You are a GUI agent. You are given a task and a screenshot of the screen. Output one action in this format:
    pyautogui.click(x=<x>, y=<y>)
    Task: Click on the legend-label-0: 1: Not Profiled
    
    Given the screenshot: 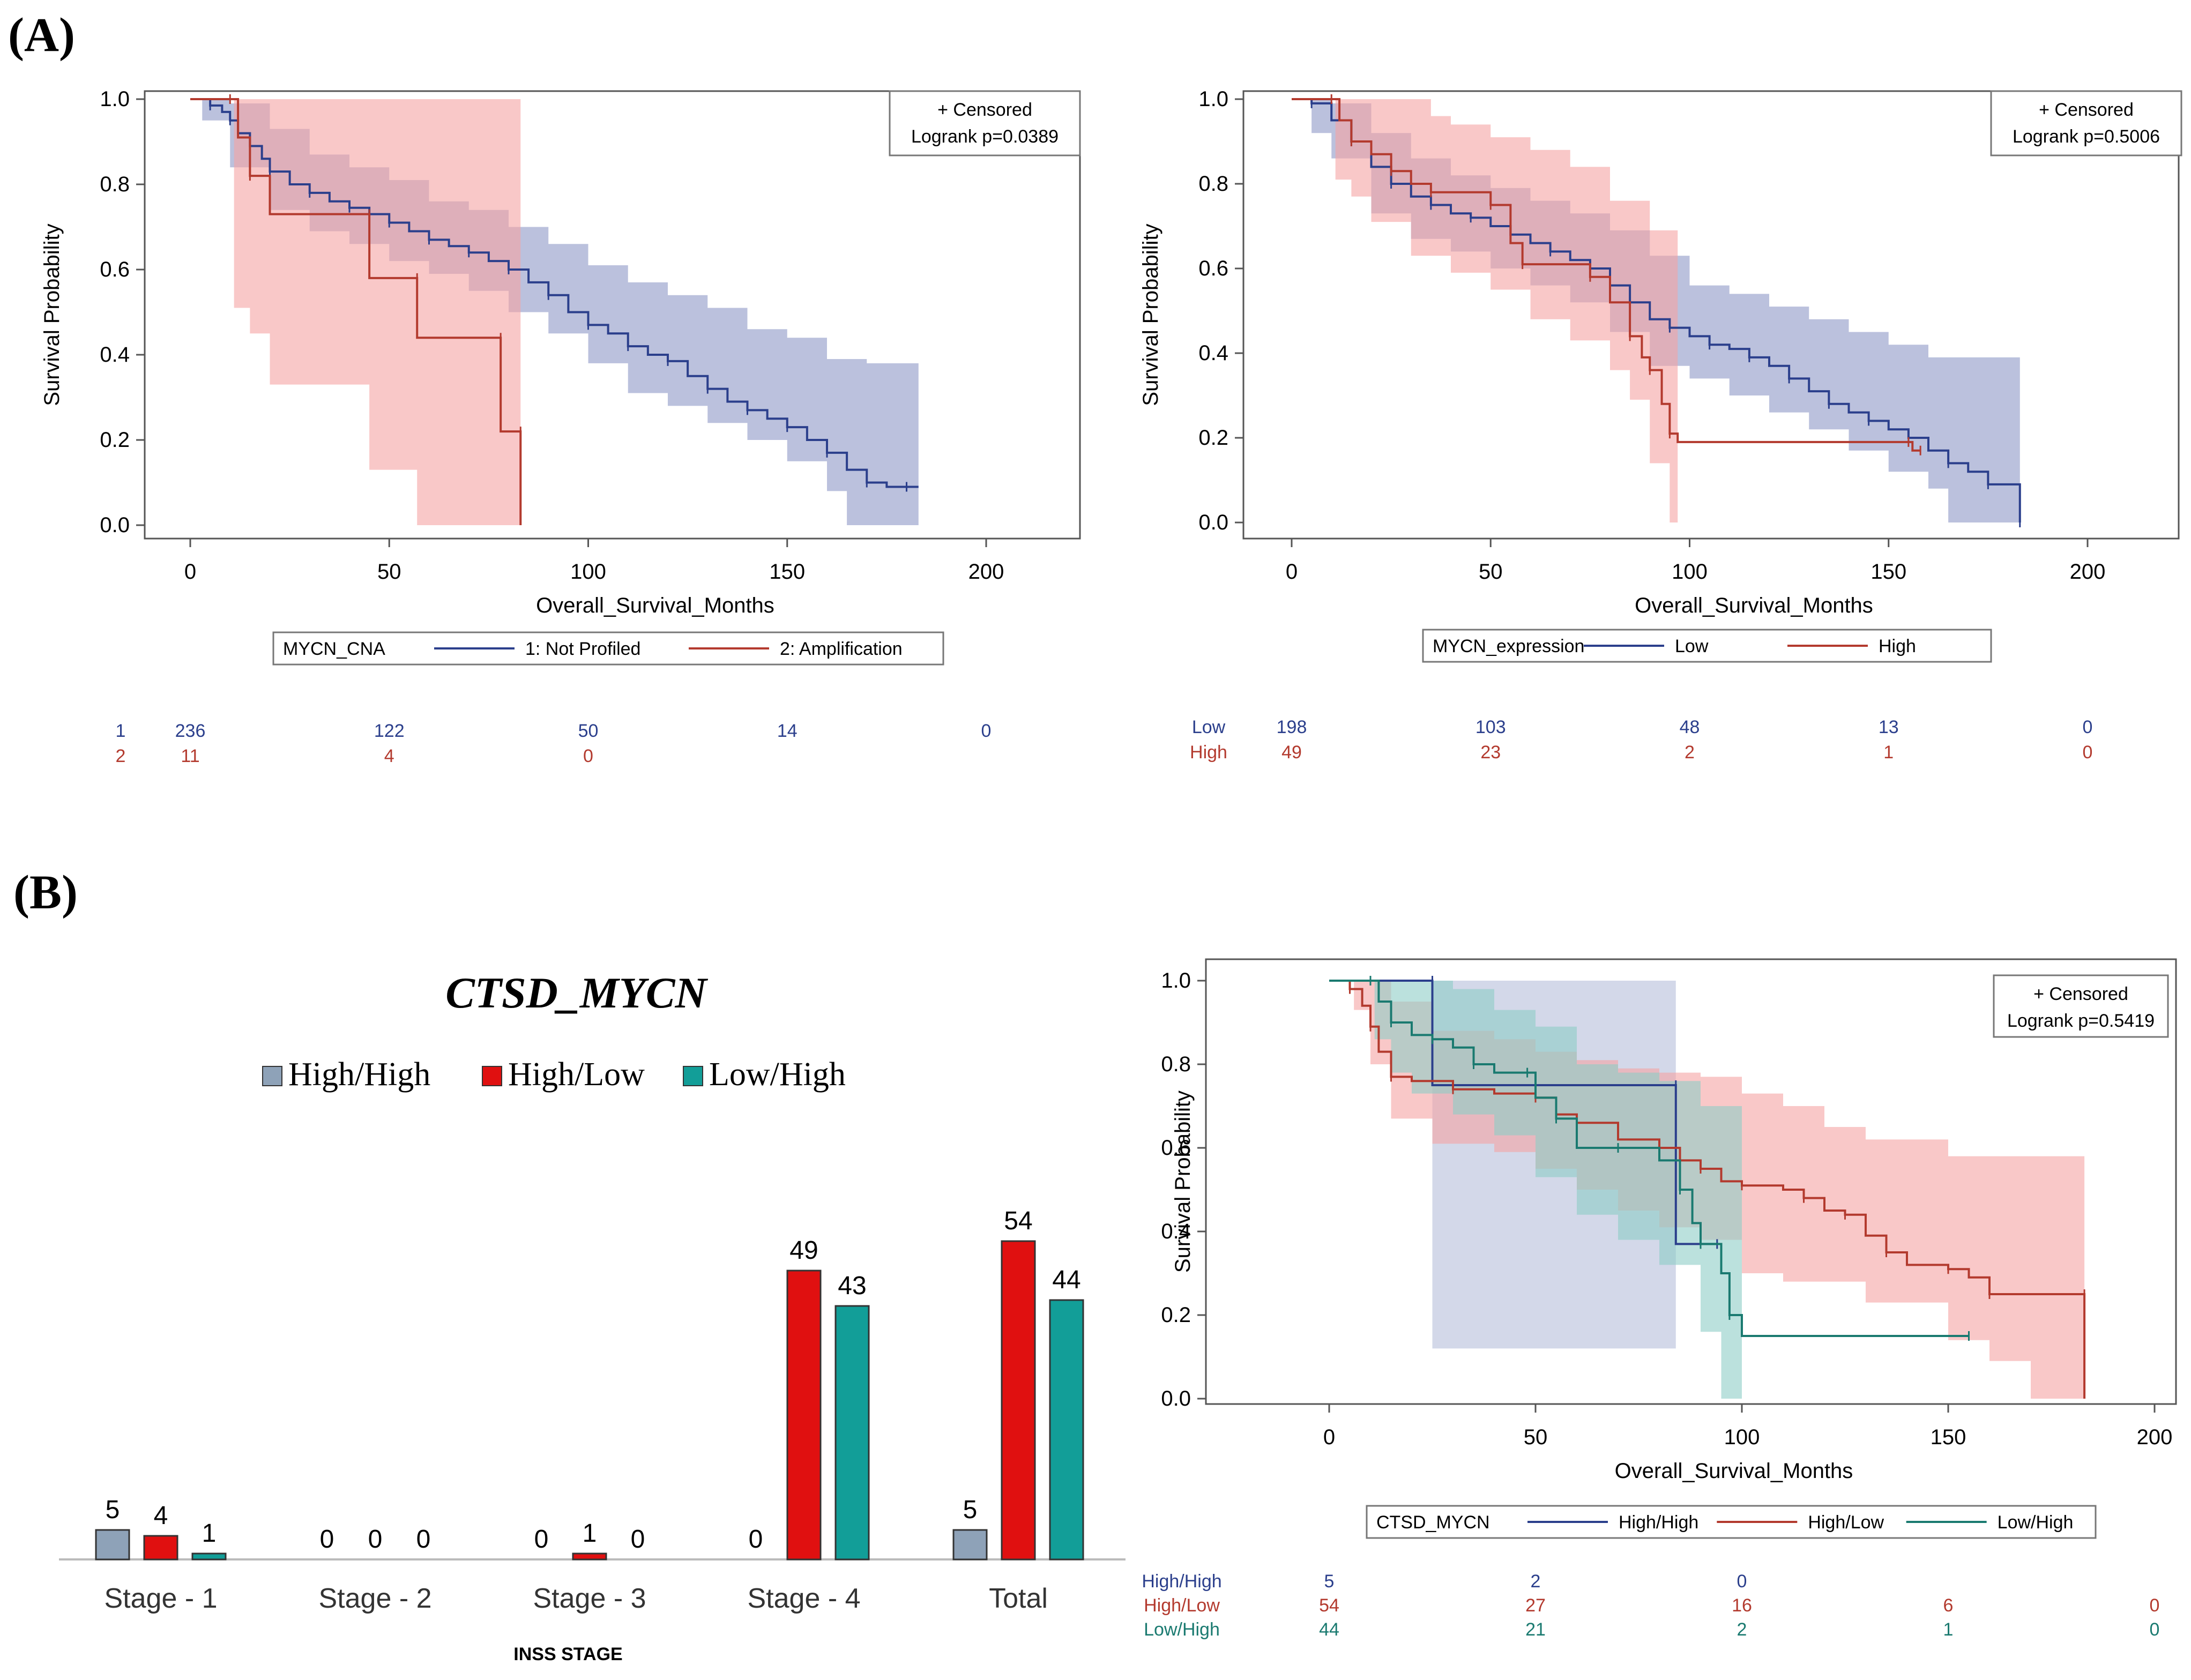 What is the action you would take?
    pyautogui.click(x=582, y=649)
    